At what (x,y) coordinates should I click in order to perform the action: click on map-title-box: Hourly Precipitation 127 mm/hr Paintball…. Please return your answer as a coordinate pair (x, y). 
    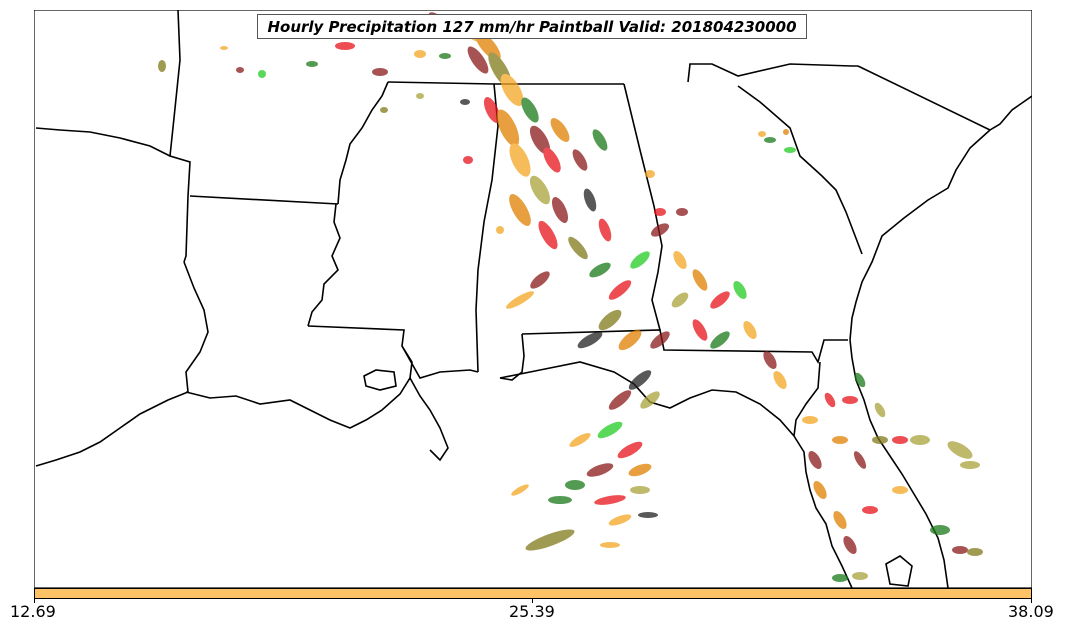
    Looking at the image, I should click on (532, 26).